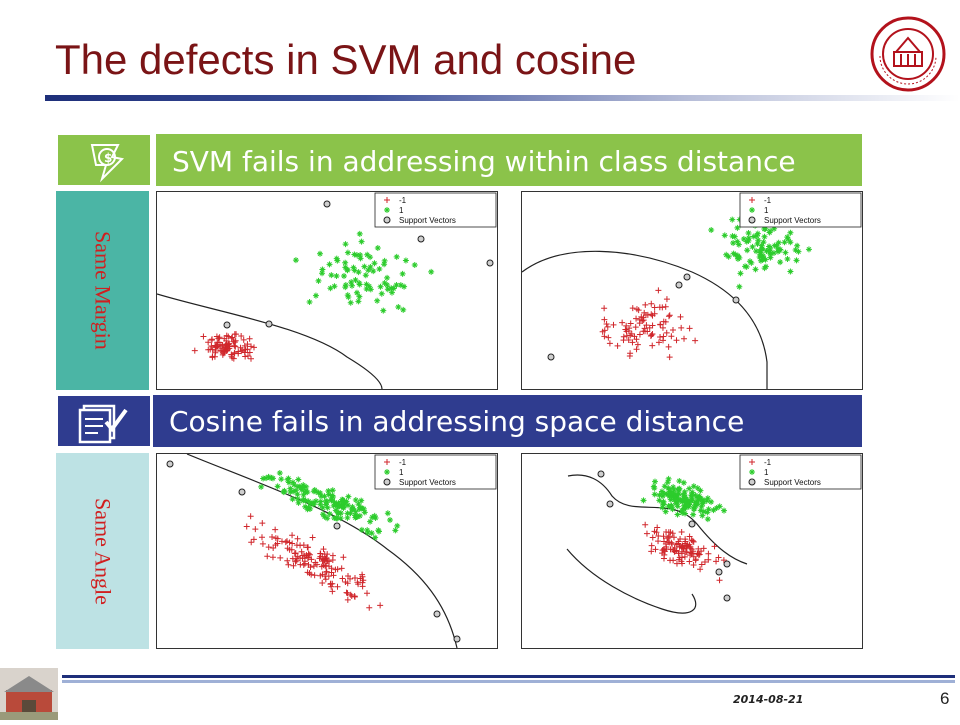  Describe the element at coordinates (107, 163) in the screenshot. I see `svm-dollar-star-icon: $` at that location.